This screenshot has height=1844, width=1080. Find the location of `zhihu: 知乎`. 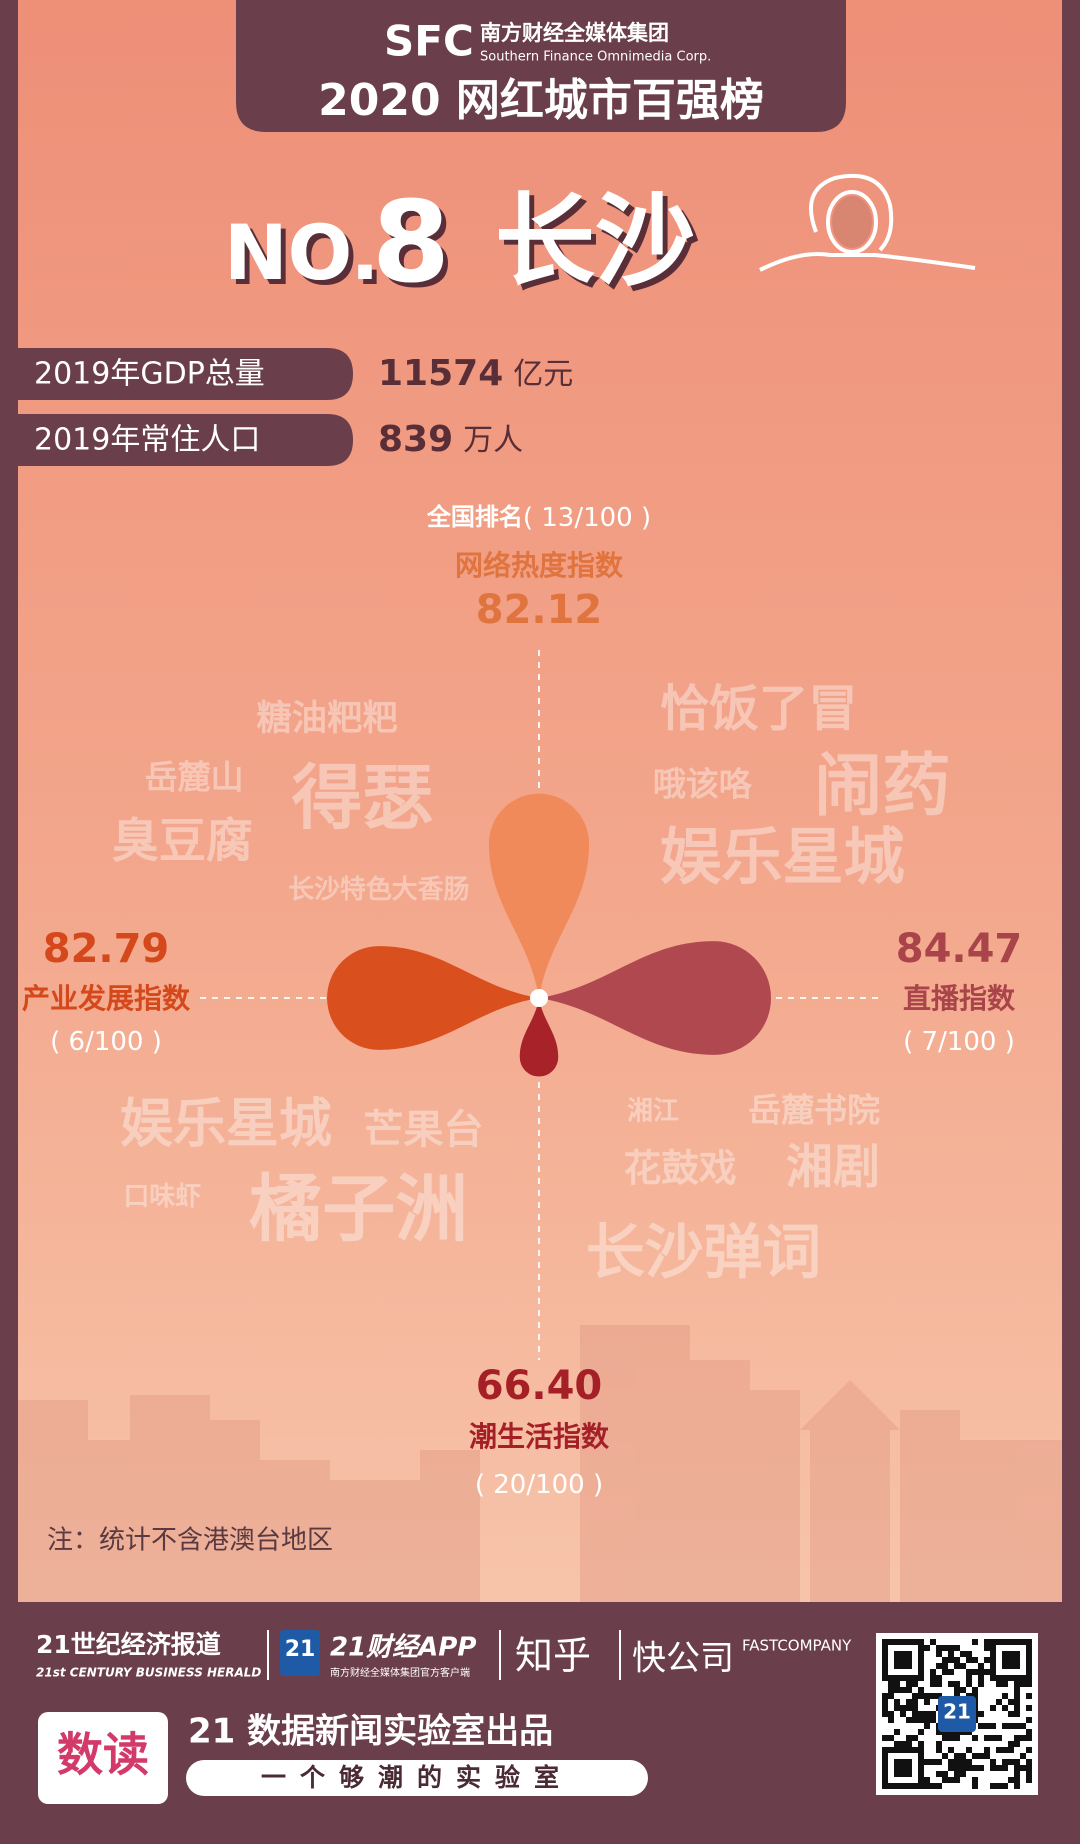

zhihu: 知乎 is located at coordinates (553, 1656).